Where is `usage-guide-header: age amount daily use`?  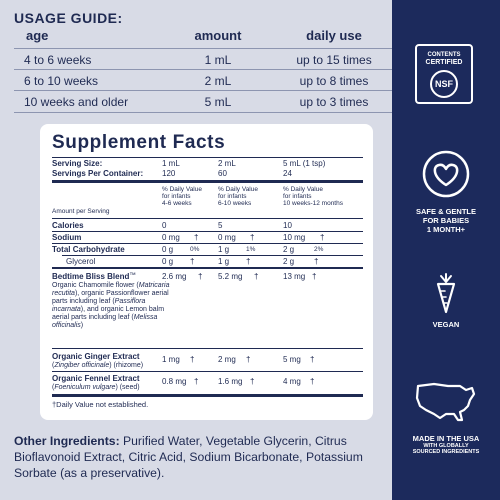 usage-guide-header: age amount daily use is located at coordinates (196, 37).